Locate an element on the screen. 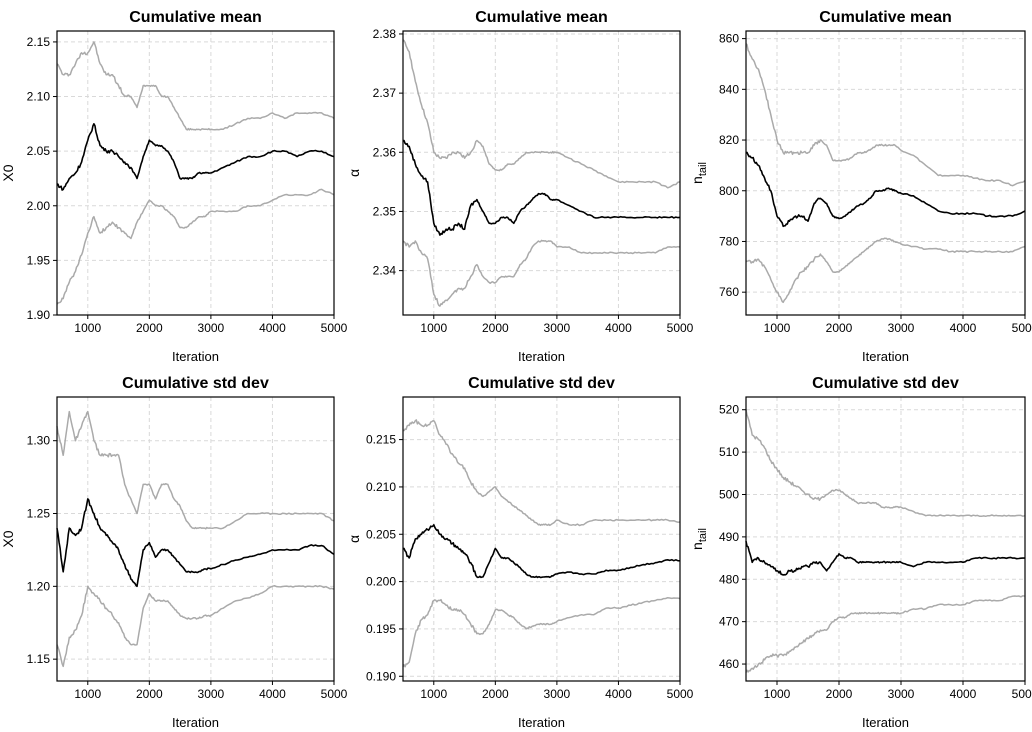 The width and height of the screenshot is (1032, 732). y-tick-label: 860 is located at coordinates (729, 39).